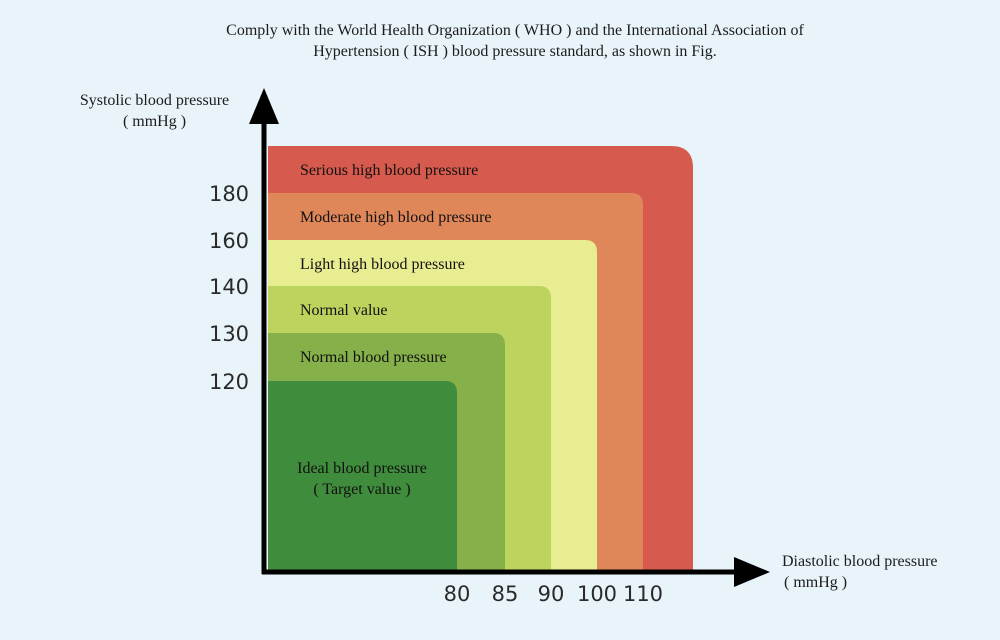 The image size is (1000, 640). I want to click on x-axis-title: Diastolic blood pressure, so click(860, 561).